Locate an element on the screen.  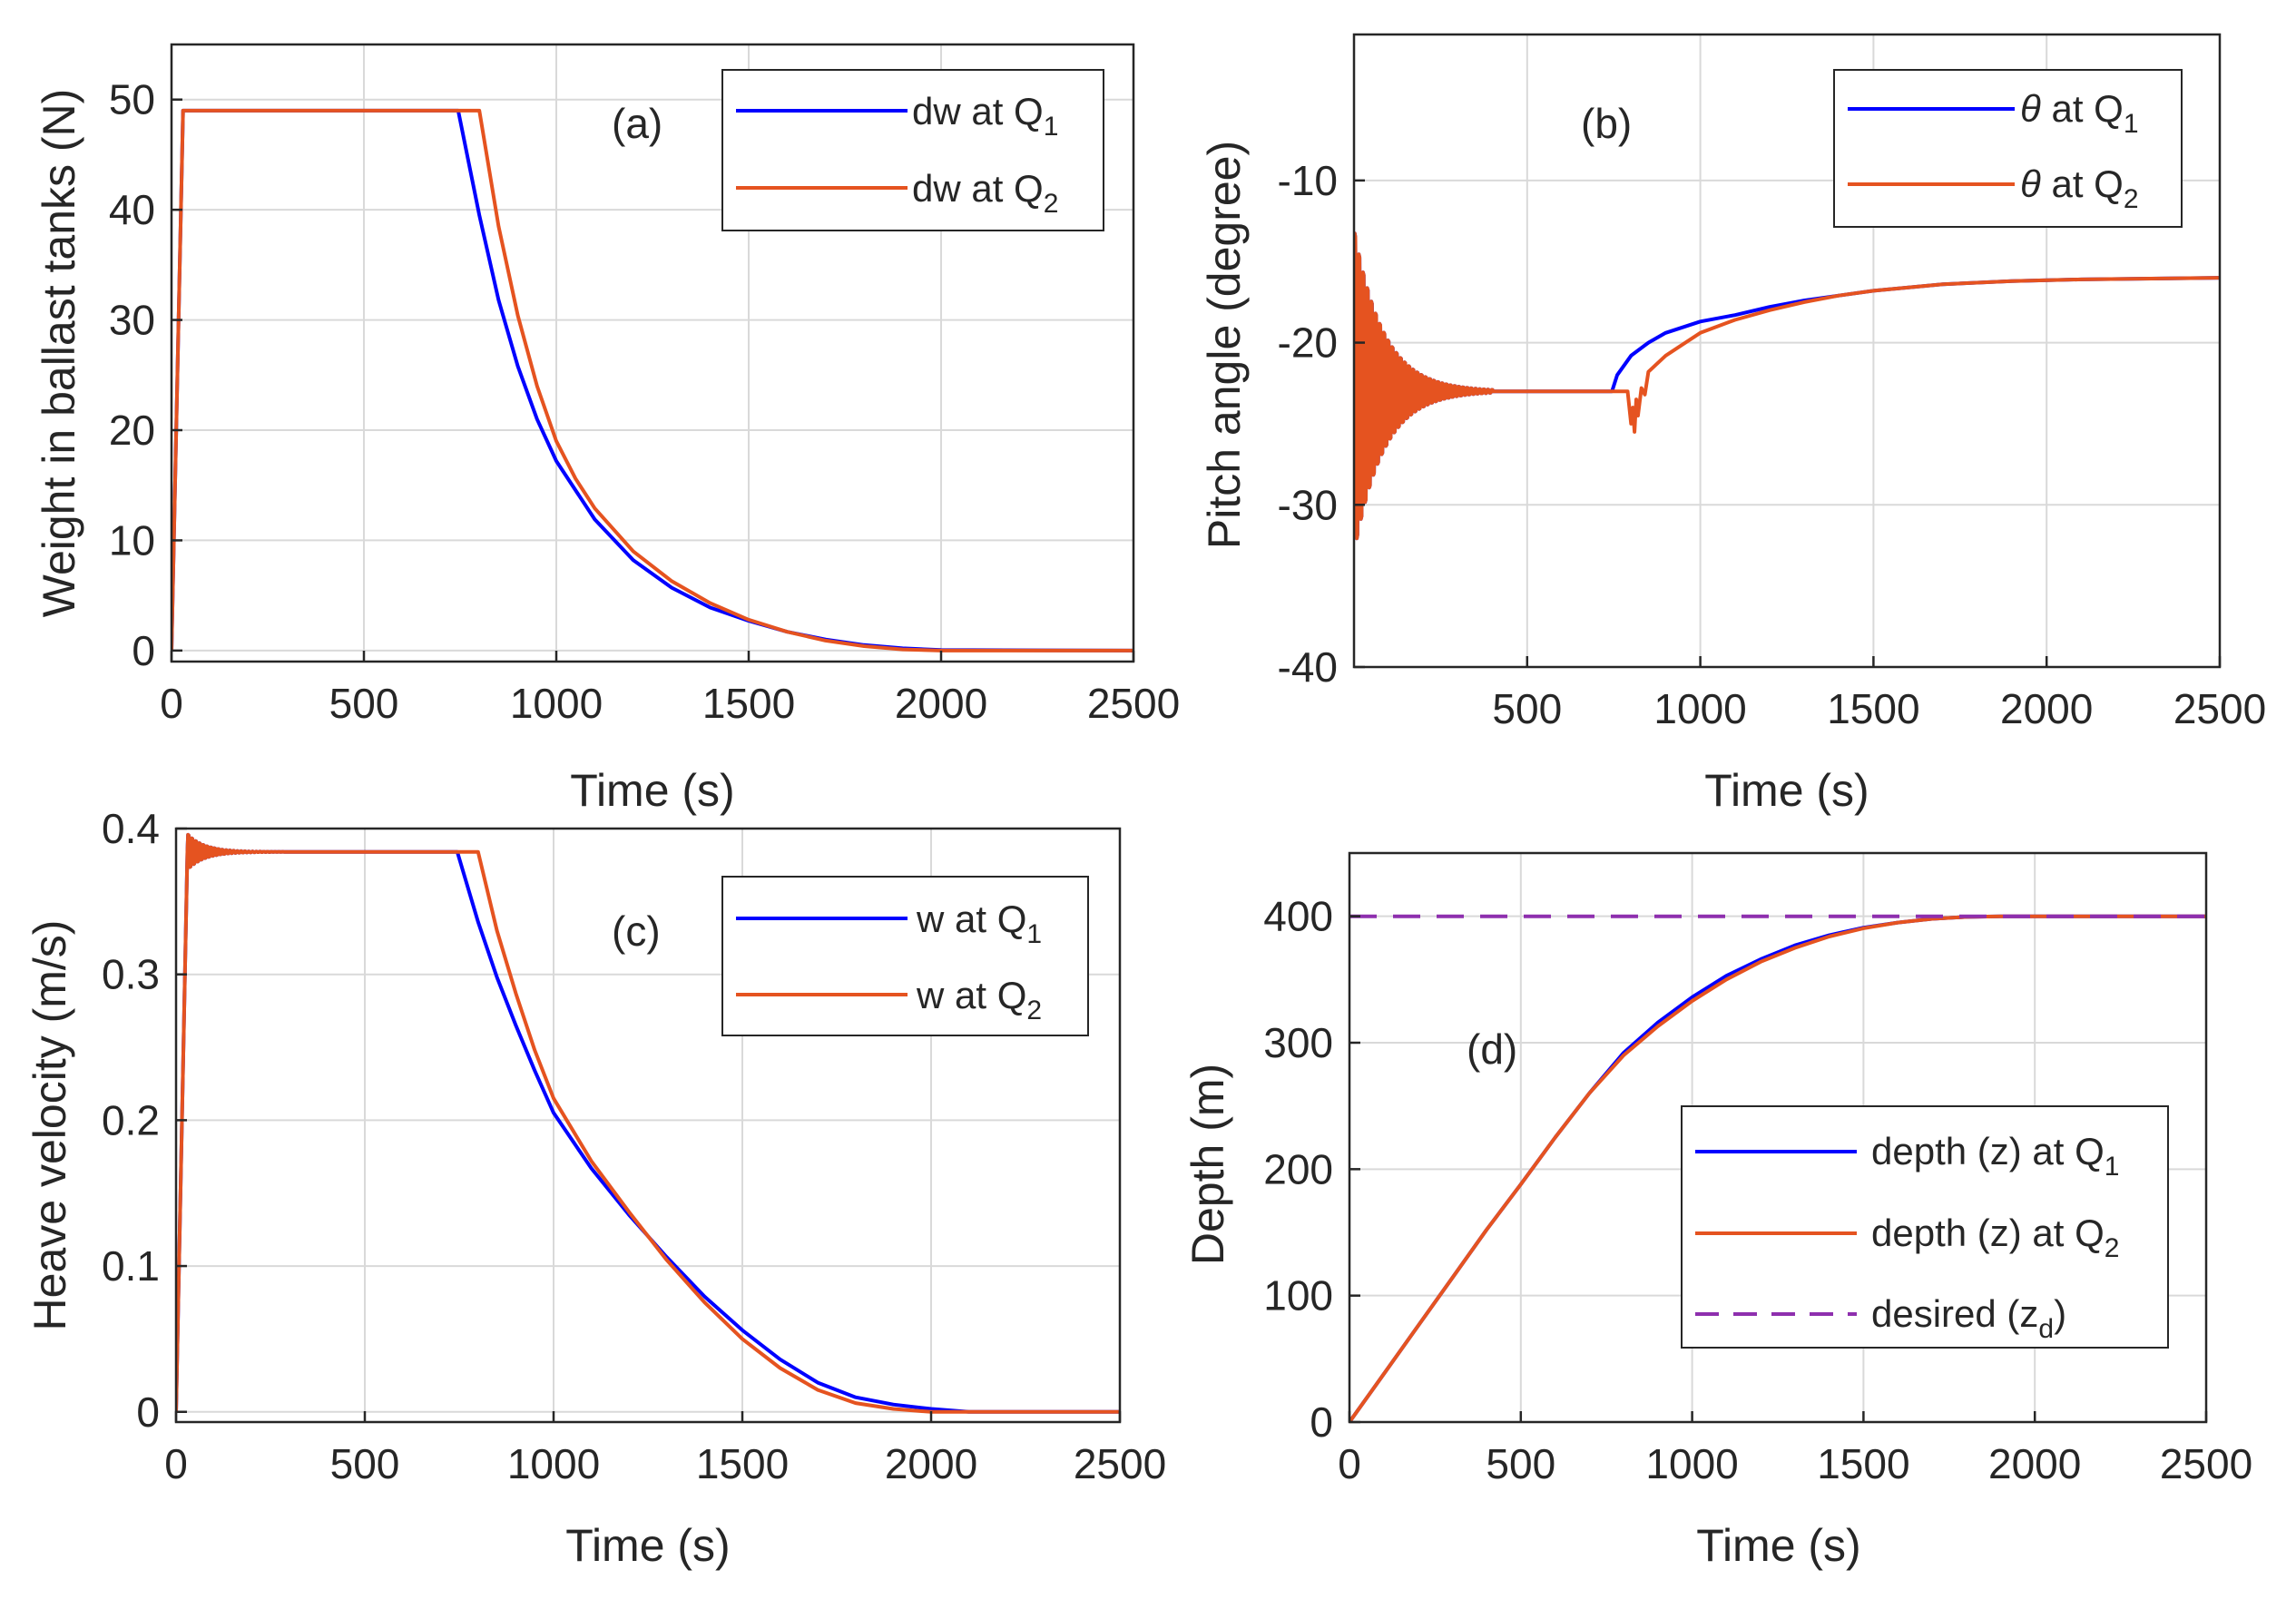
y-tick-label-b-0: -40 is located at coordinates (1308, 667).